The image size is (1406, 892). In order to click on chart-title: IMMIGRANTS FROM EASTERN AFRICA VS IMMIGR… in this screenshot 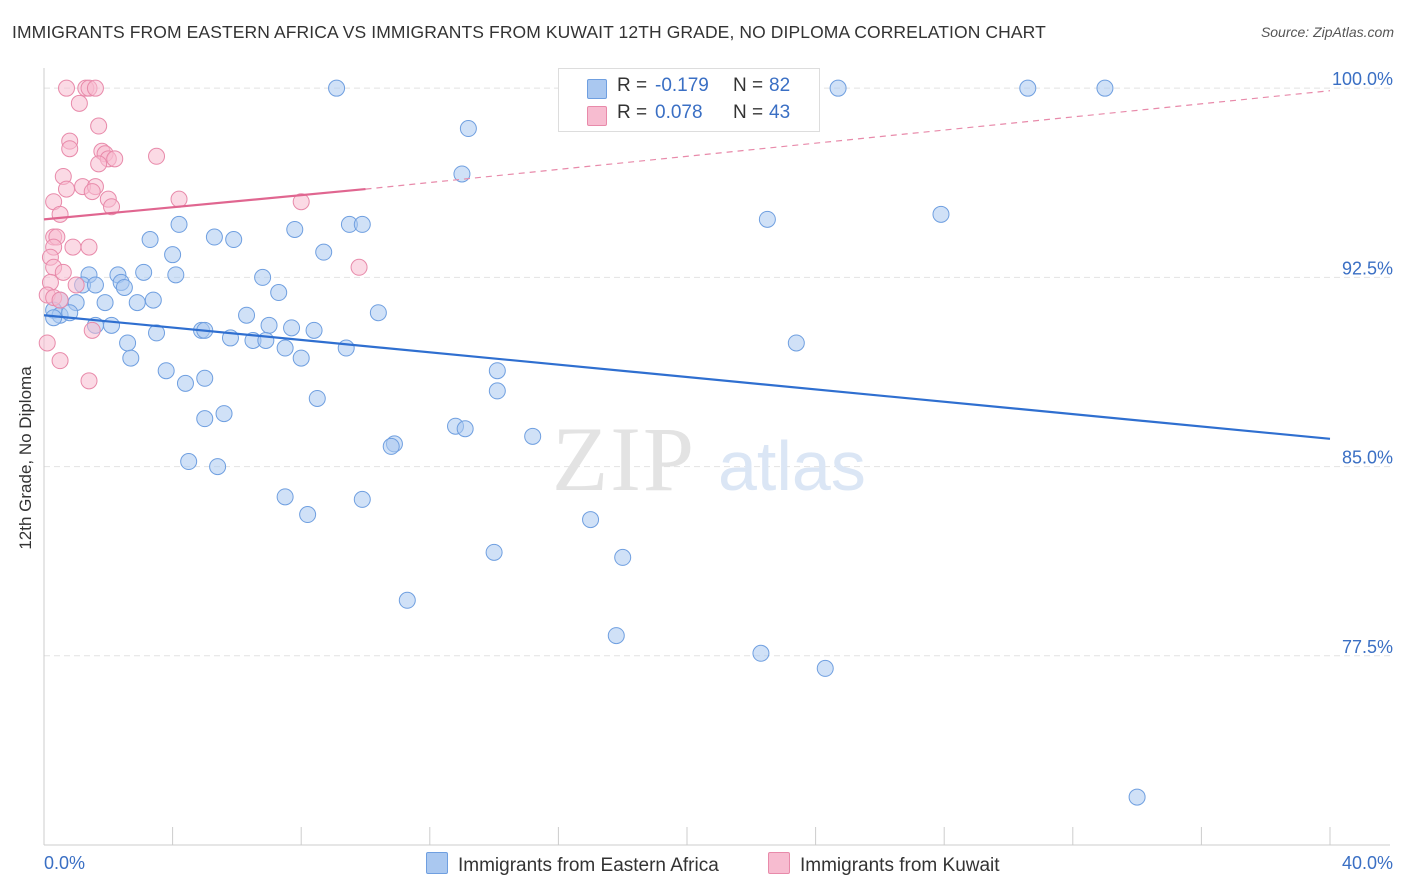, I will do `click(529, 32)`.